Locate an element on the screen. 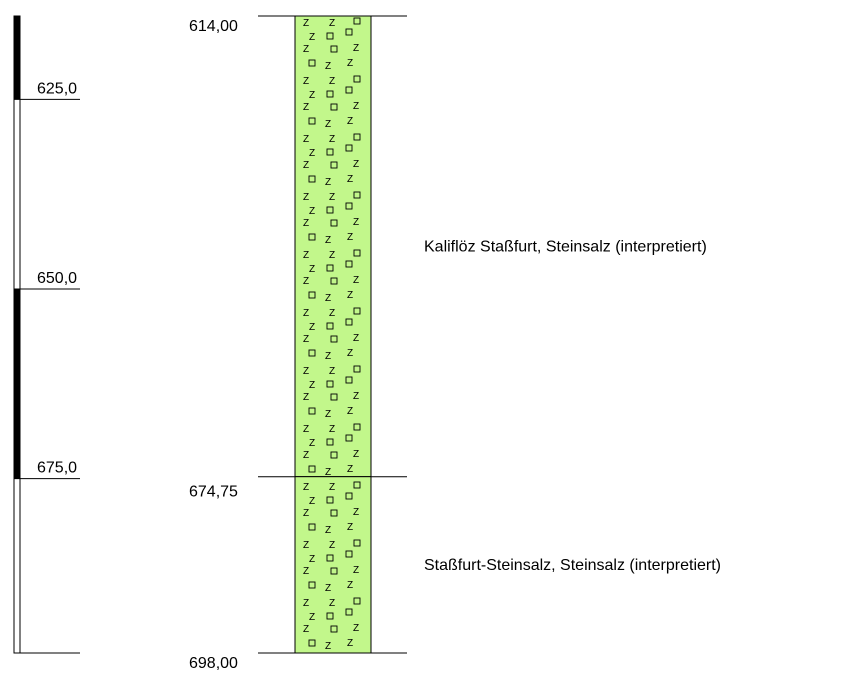 This screenshot has width=844, height=677. layer-top-depth-label: 674,75 is located at coordinates (213, 492).